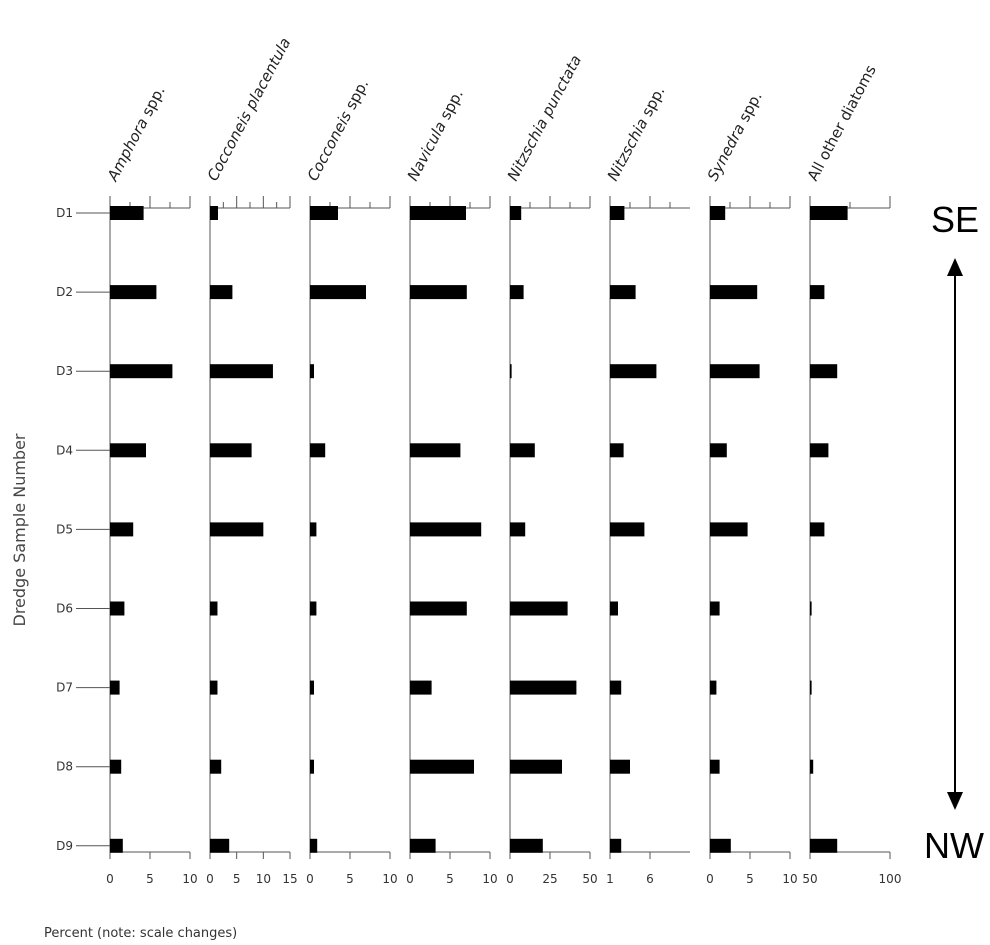  I want to click on panel-all-other-diatoms: 50 100 All other diatoms, so click(851, 474).